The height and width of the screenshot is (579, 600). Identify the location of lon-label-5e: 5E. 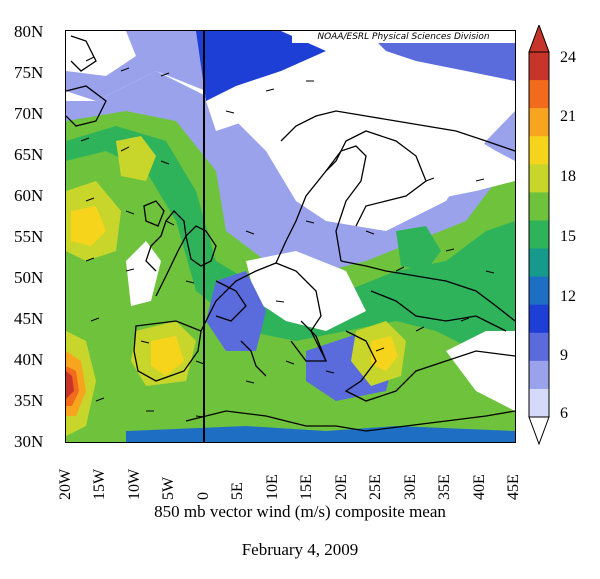
(237, 491).